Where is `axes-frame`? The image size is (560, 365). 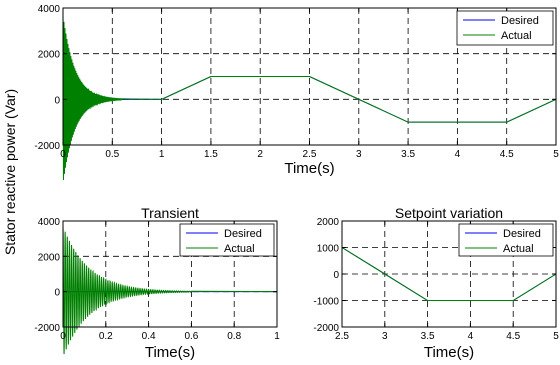 axes-frame is located at coordinates (170, 274).